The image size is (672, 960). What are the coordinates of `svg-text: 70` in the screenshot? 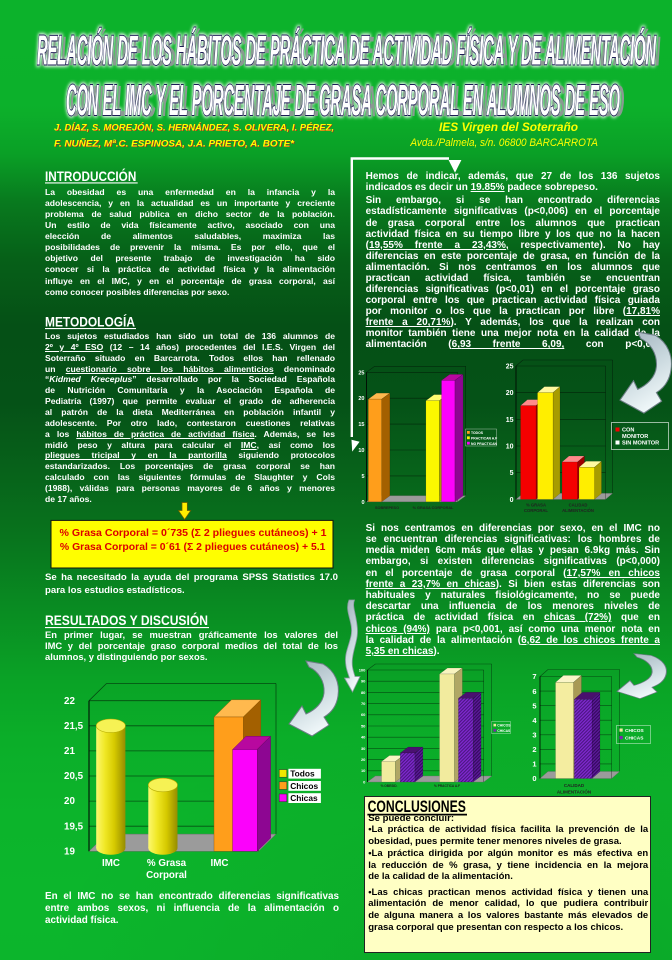 It's located at (363, 703).